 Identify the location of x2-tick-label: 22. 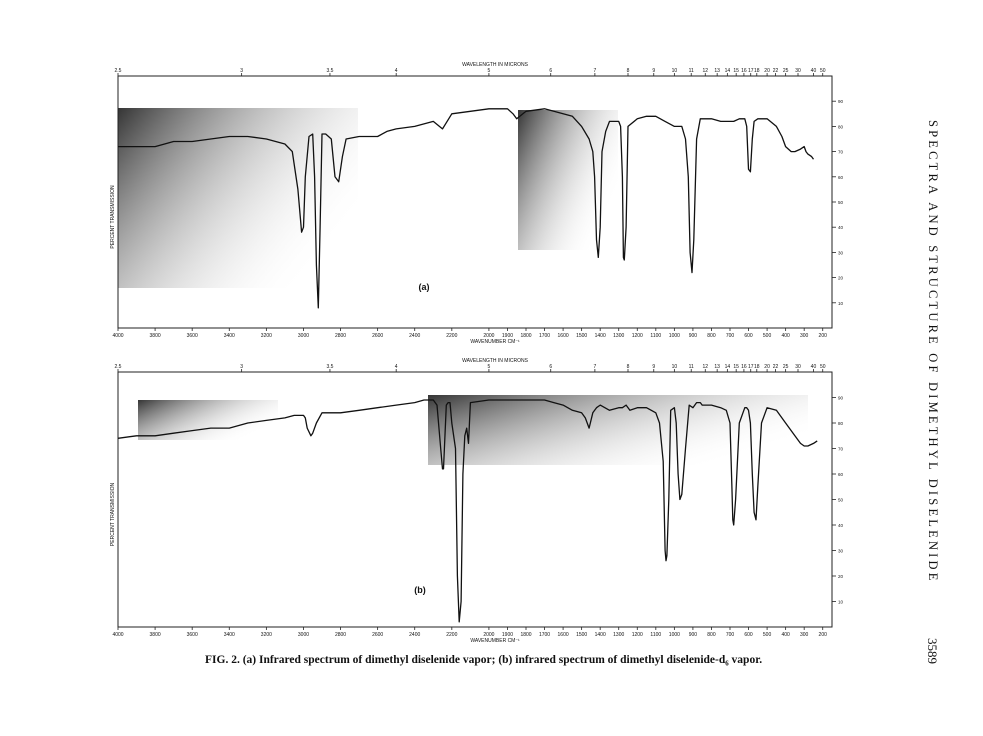
(776, 71).